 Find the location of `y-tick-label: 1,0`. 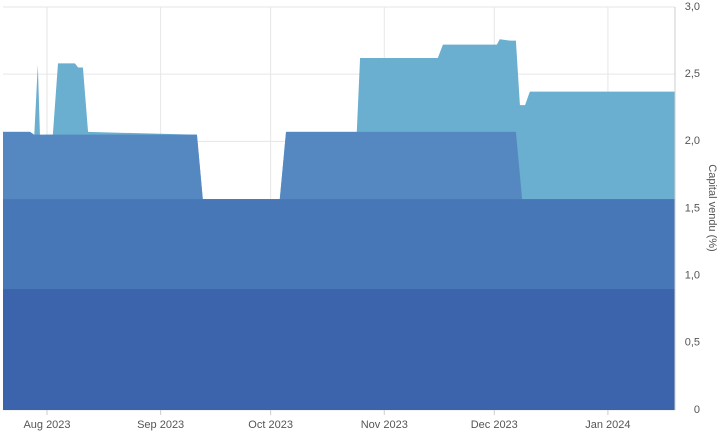

y-tick-label: 1,0 is located at coordinates (692, 276).